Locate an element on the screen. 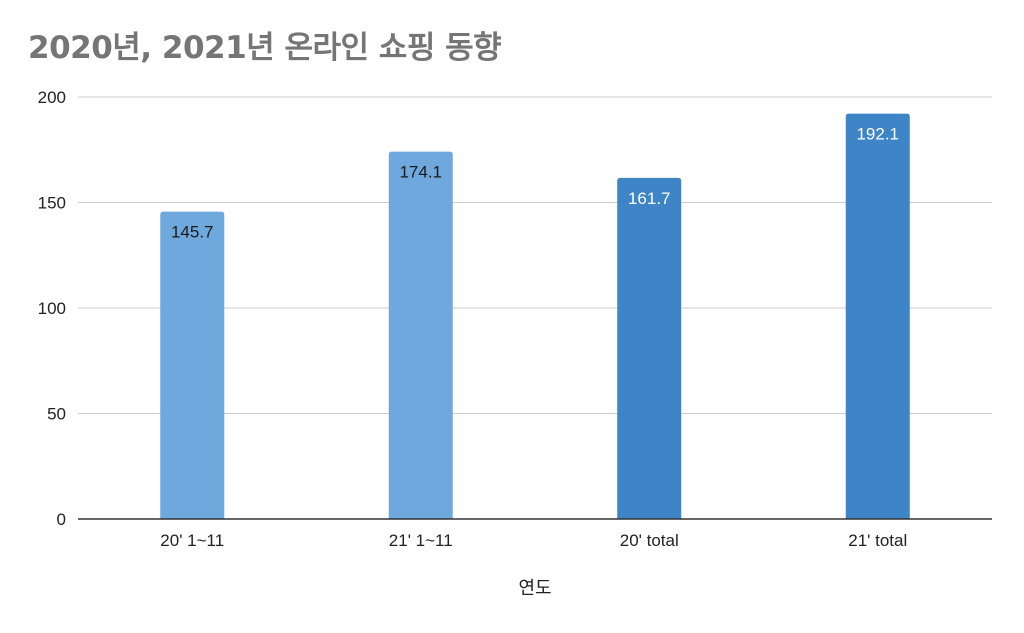 Image resolution: width=1024 pixels, height=633 pixels. x-category-label: 20' 1~11 is located at coordinates (192, 540).